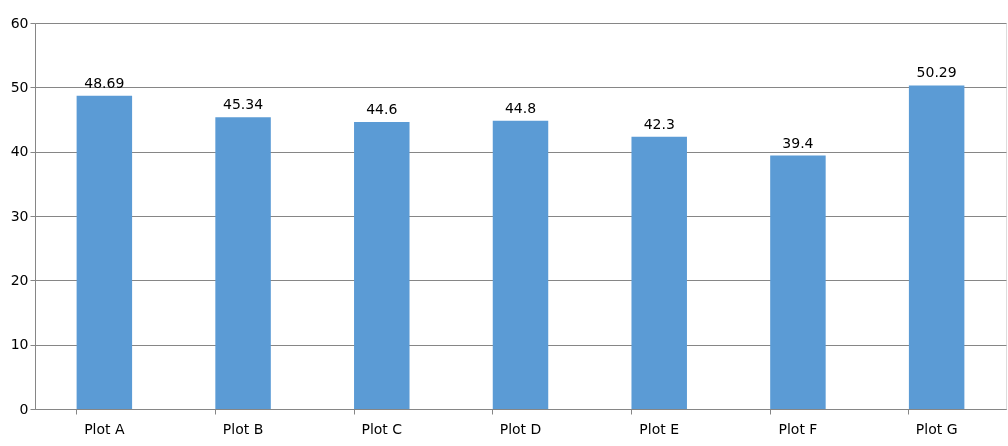 Image resolution: width=1008 pixels, height=446 pixels. Describe the element at coordinates (19, 344) in the screenshot. I see `y-tick-label: 10` at that location.